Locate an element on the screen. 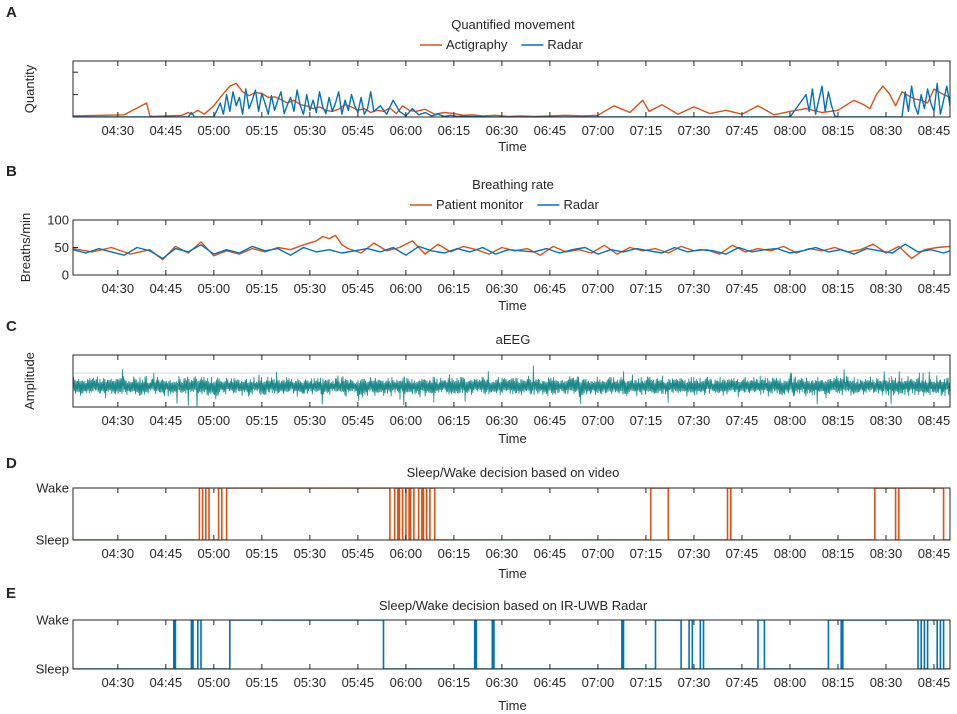 This screenshot has width=957, height=714. panel-letter: D is located at coordinates (11, 463).